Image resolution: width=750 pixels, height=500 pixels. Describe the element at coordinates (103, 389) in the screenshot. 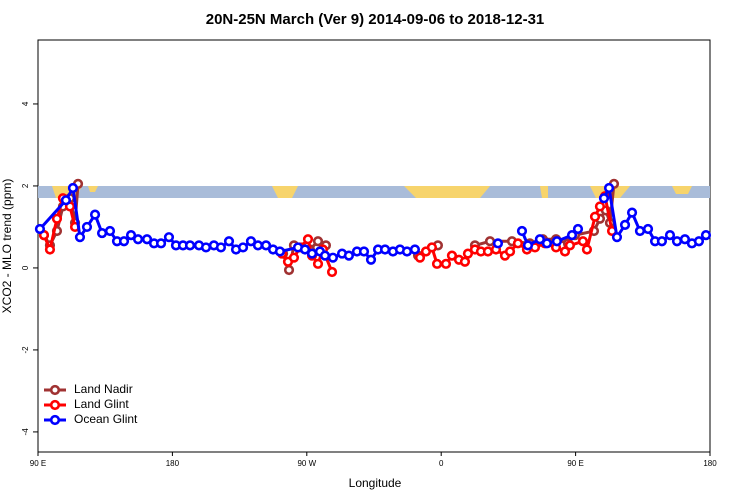

I see `legend-label: Land Nadir` at that location.